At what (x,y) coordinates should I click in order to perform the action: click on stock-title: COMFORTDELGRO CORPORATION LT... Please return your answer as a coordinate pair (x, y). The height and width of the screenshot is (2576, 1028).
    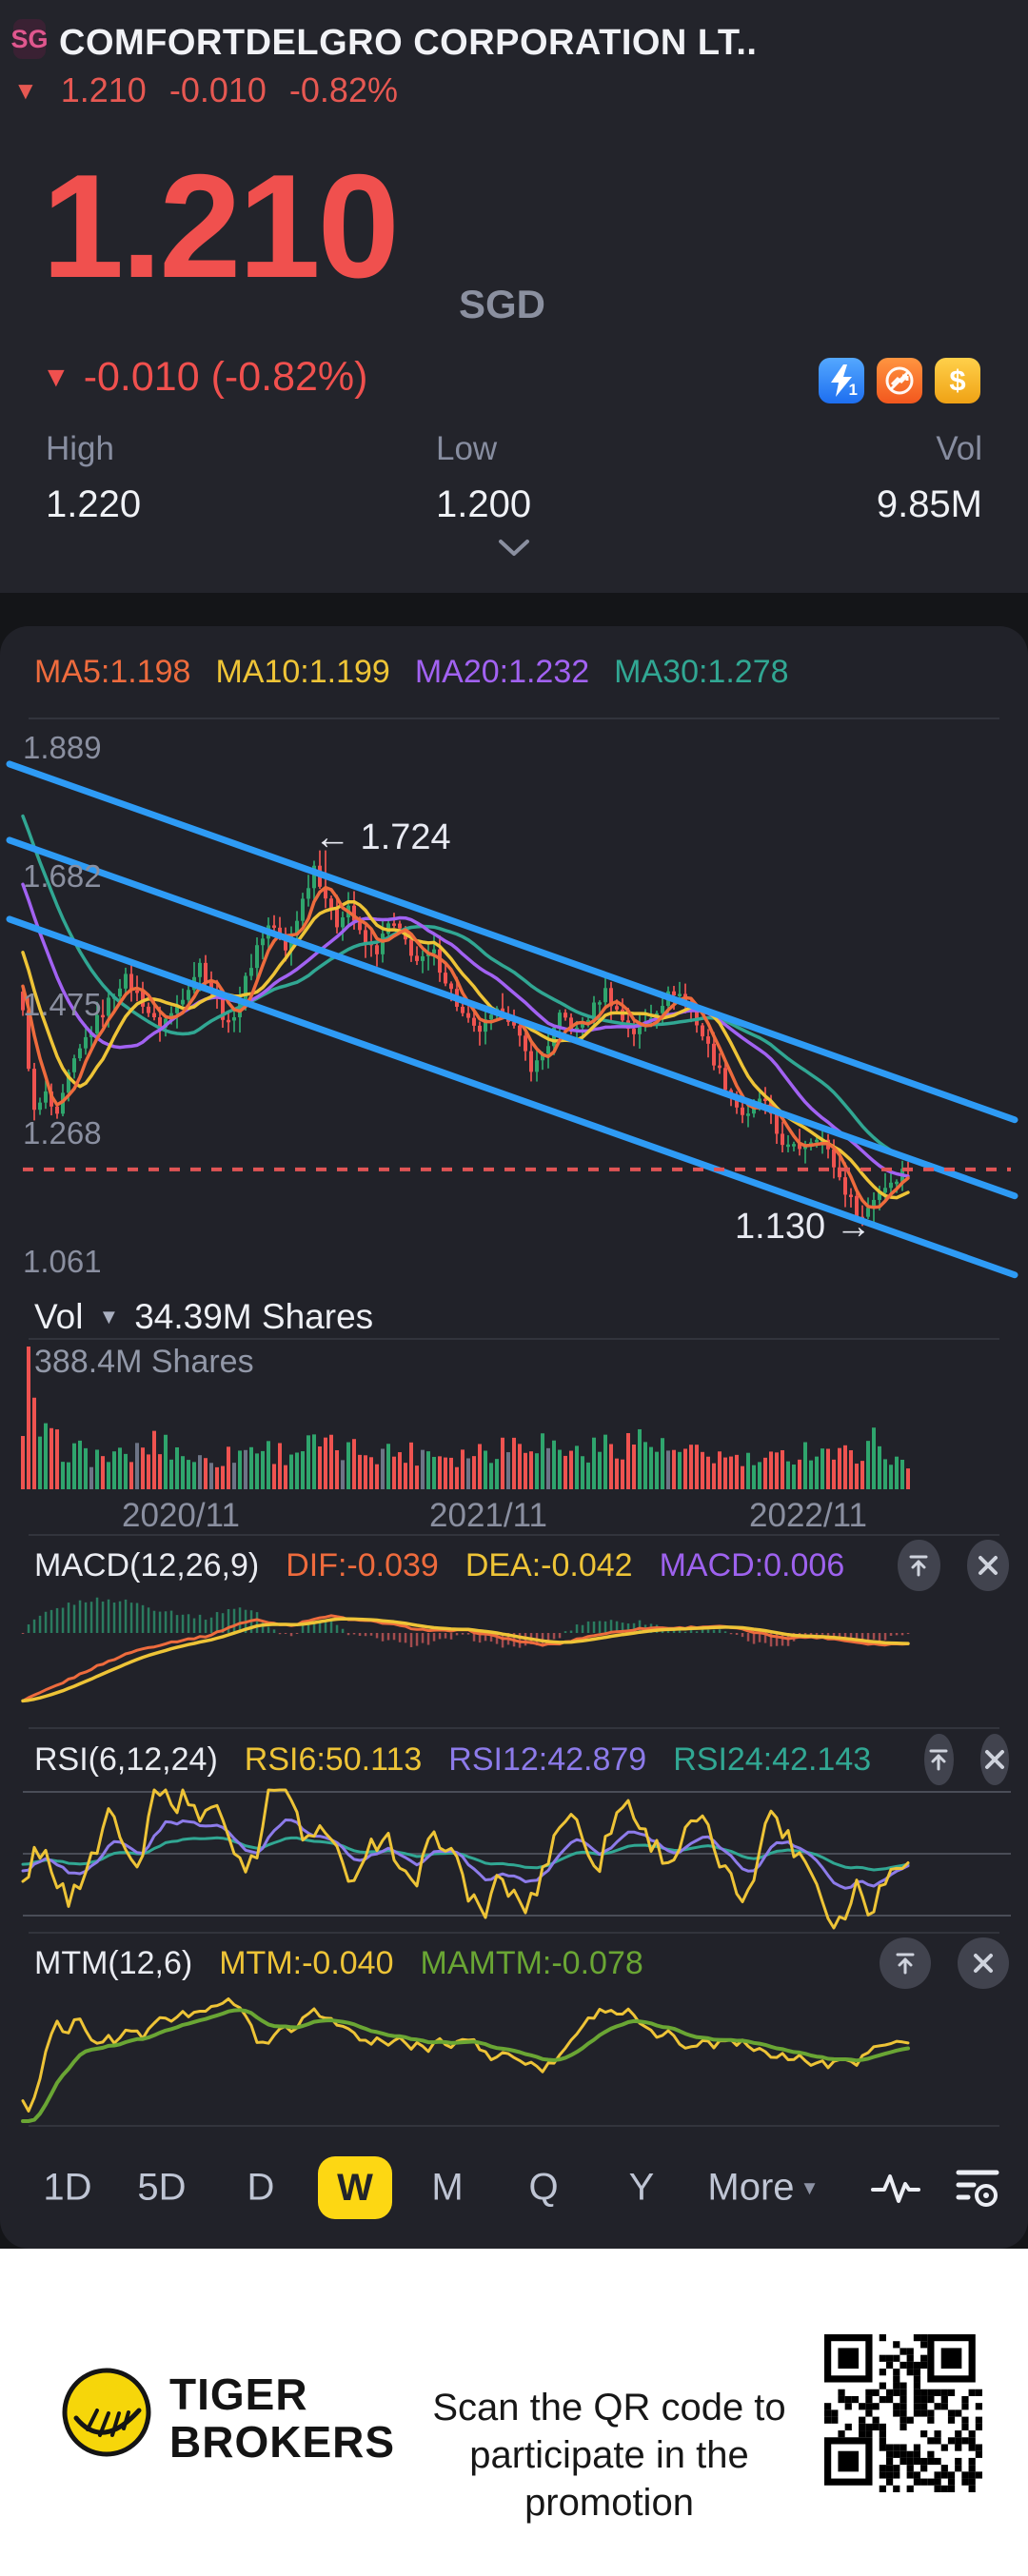
    Looking at the image, I should click on (408, 43).